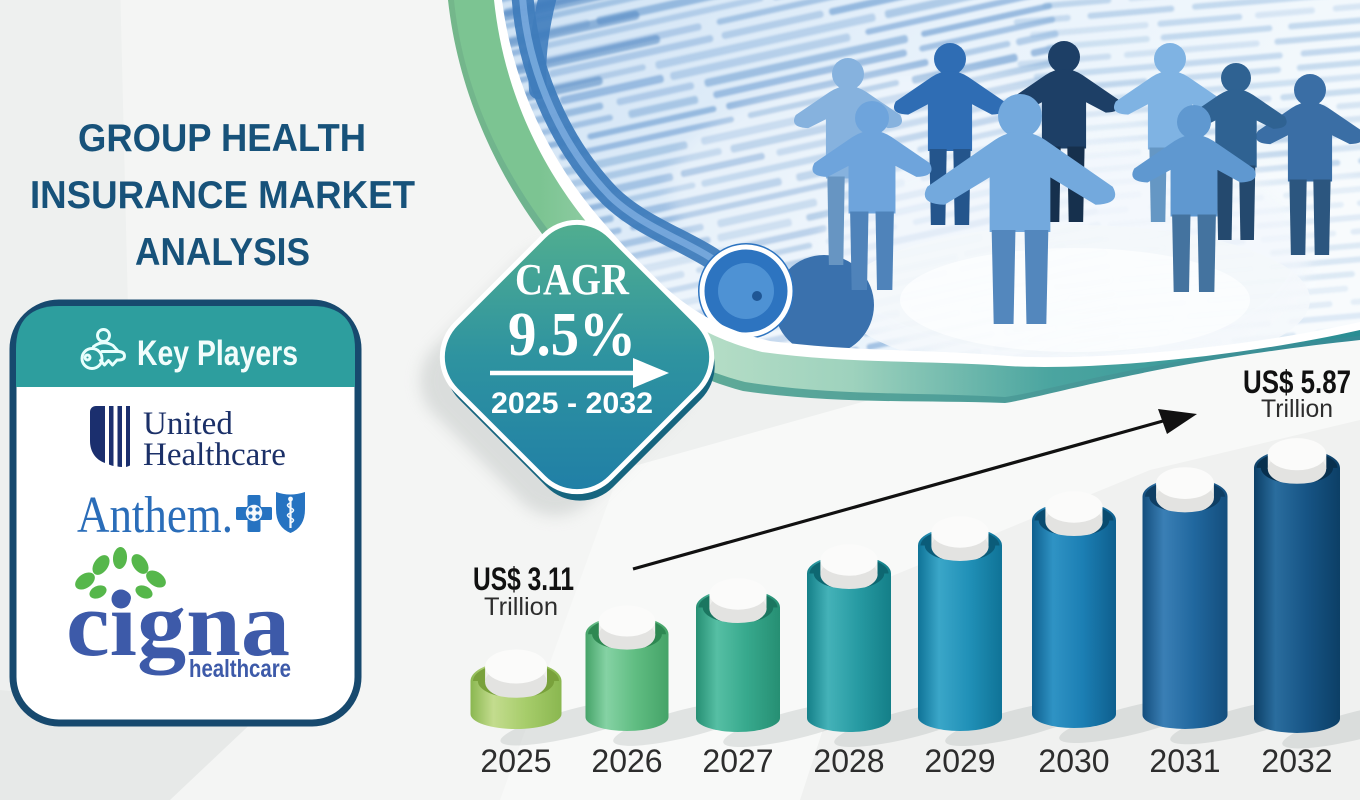 Image resolution: width=1360 pixels, height=800 pixels. I want to click on svg-text: INSURANCE MARKET, so click(222, 195).